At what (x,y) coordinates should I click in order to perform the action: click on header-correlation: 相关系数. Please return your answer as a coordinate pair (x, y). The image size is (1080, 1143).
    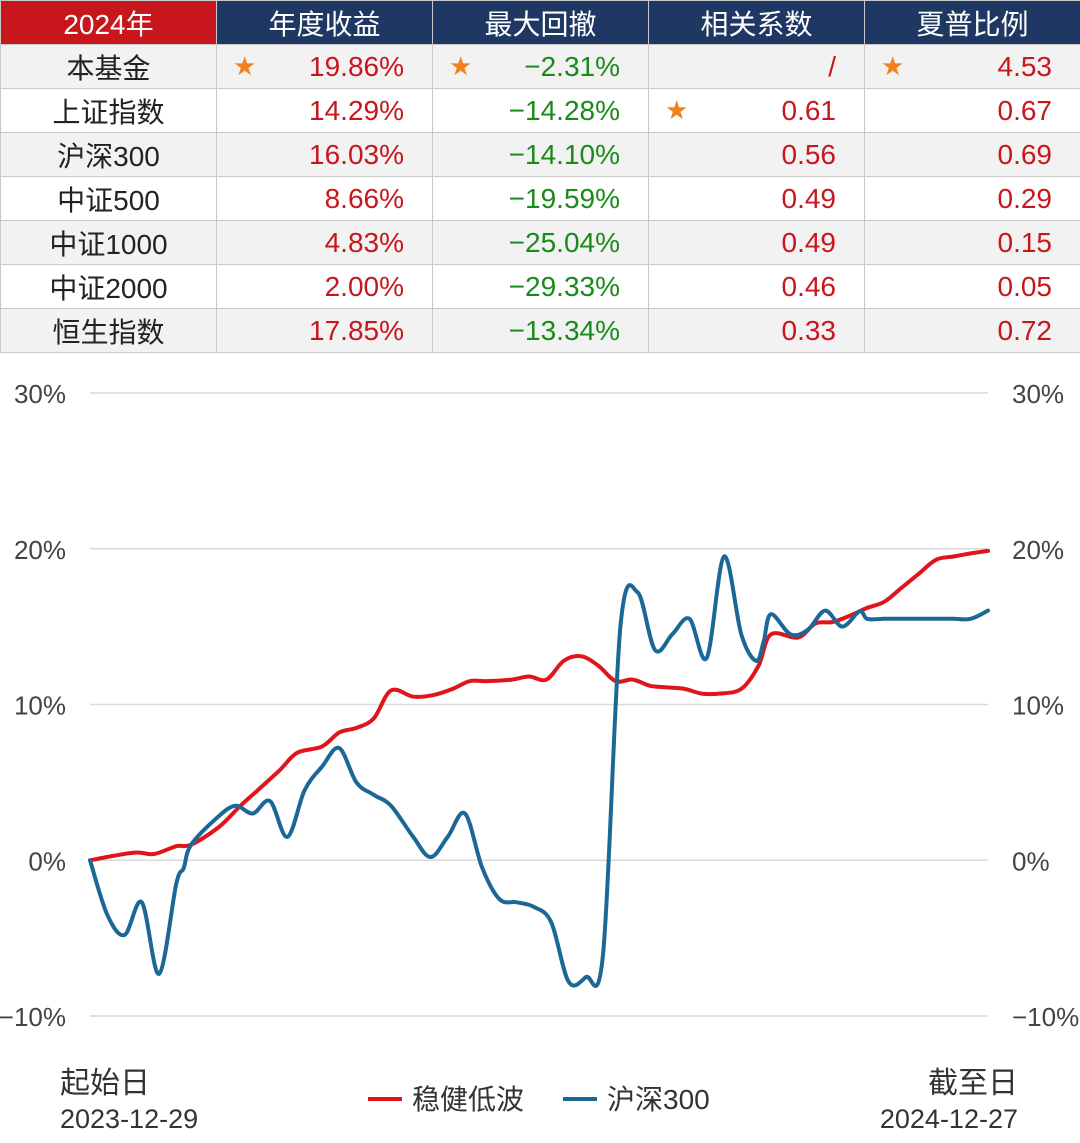
    Looking at the image, I should click on (756, 22).